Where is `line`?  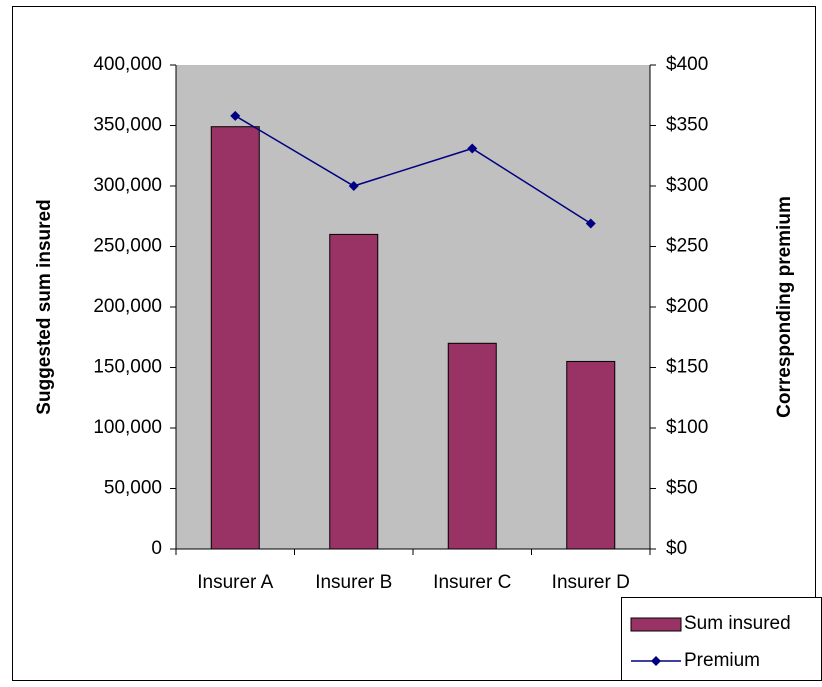
line is located at coordinates (413, 170).